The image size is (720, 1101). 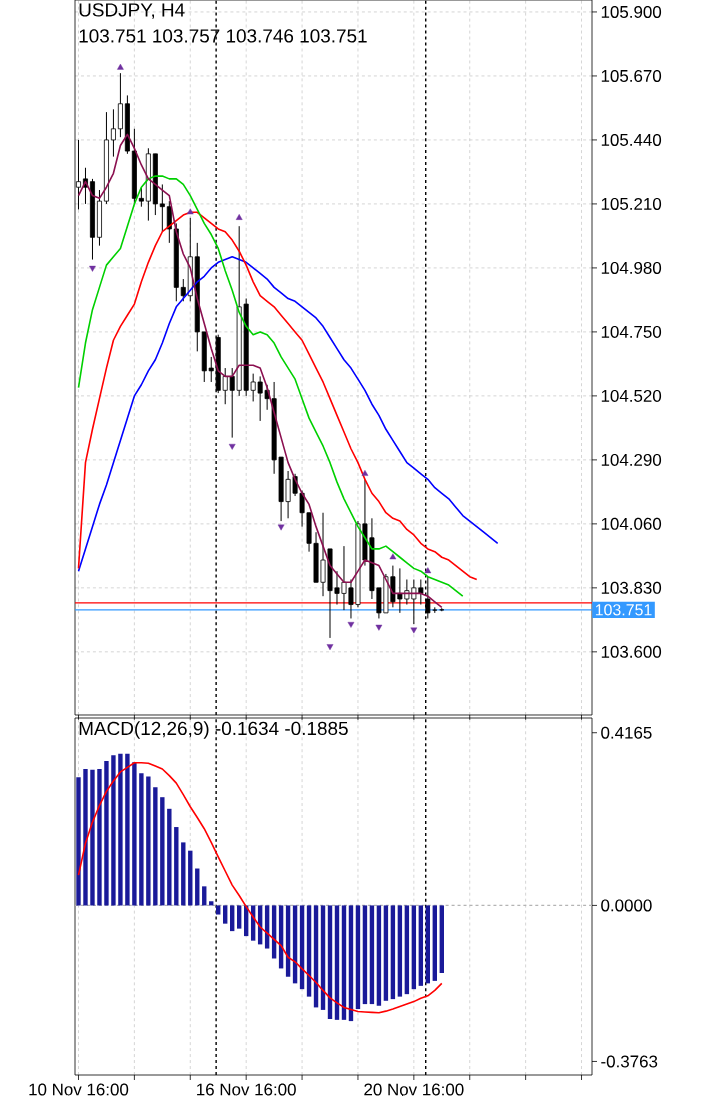 What do you see at coordinates (631, 203) in the screenshot?
I see `y-tick-label: 105.210` at bounding box center [631, 203].